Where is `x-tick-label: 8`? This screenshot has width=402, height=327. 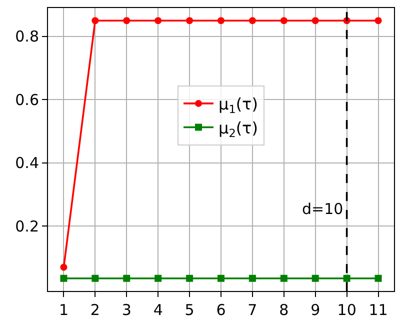 x-tick-label: 8 is located at coordinates (284, 310).